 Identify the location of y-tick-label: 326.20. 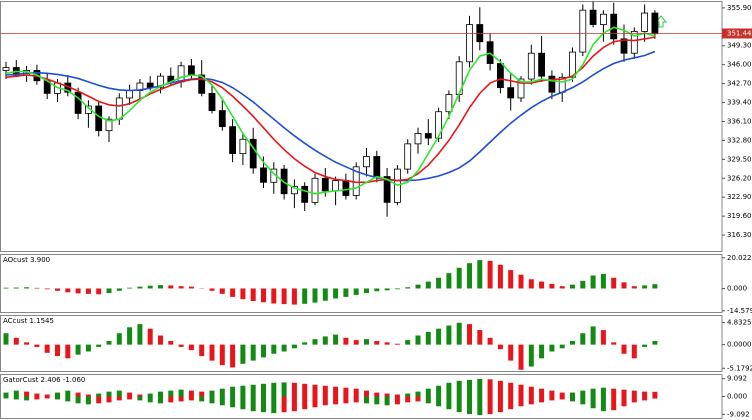
(739, 178).